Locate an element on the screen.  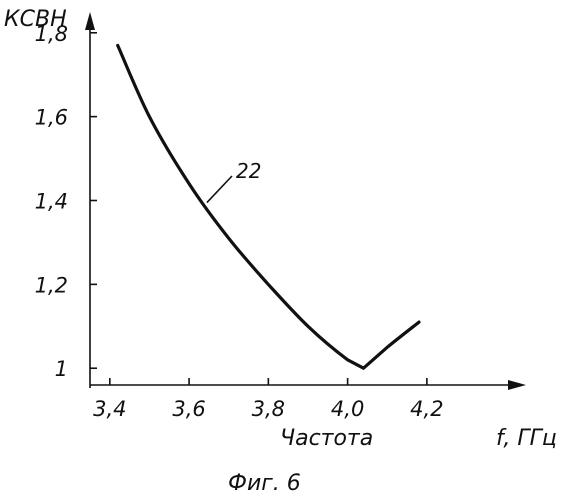
y-tick-label: 1,4 is located at coordinates (51, 202).